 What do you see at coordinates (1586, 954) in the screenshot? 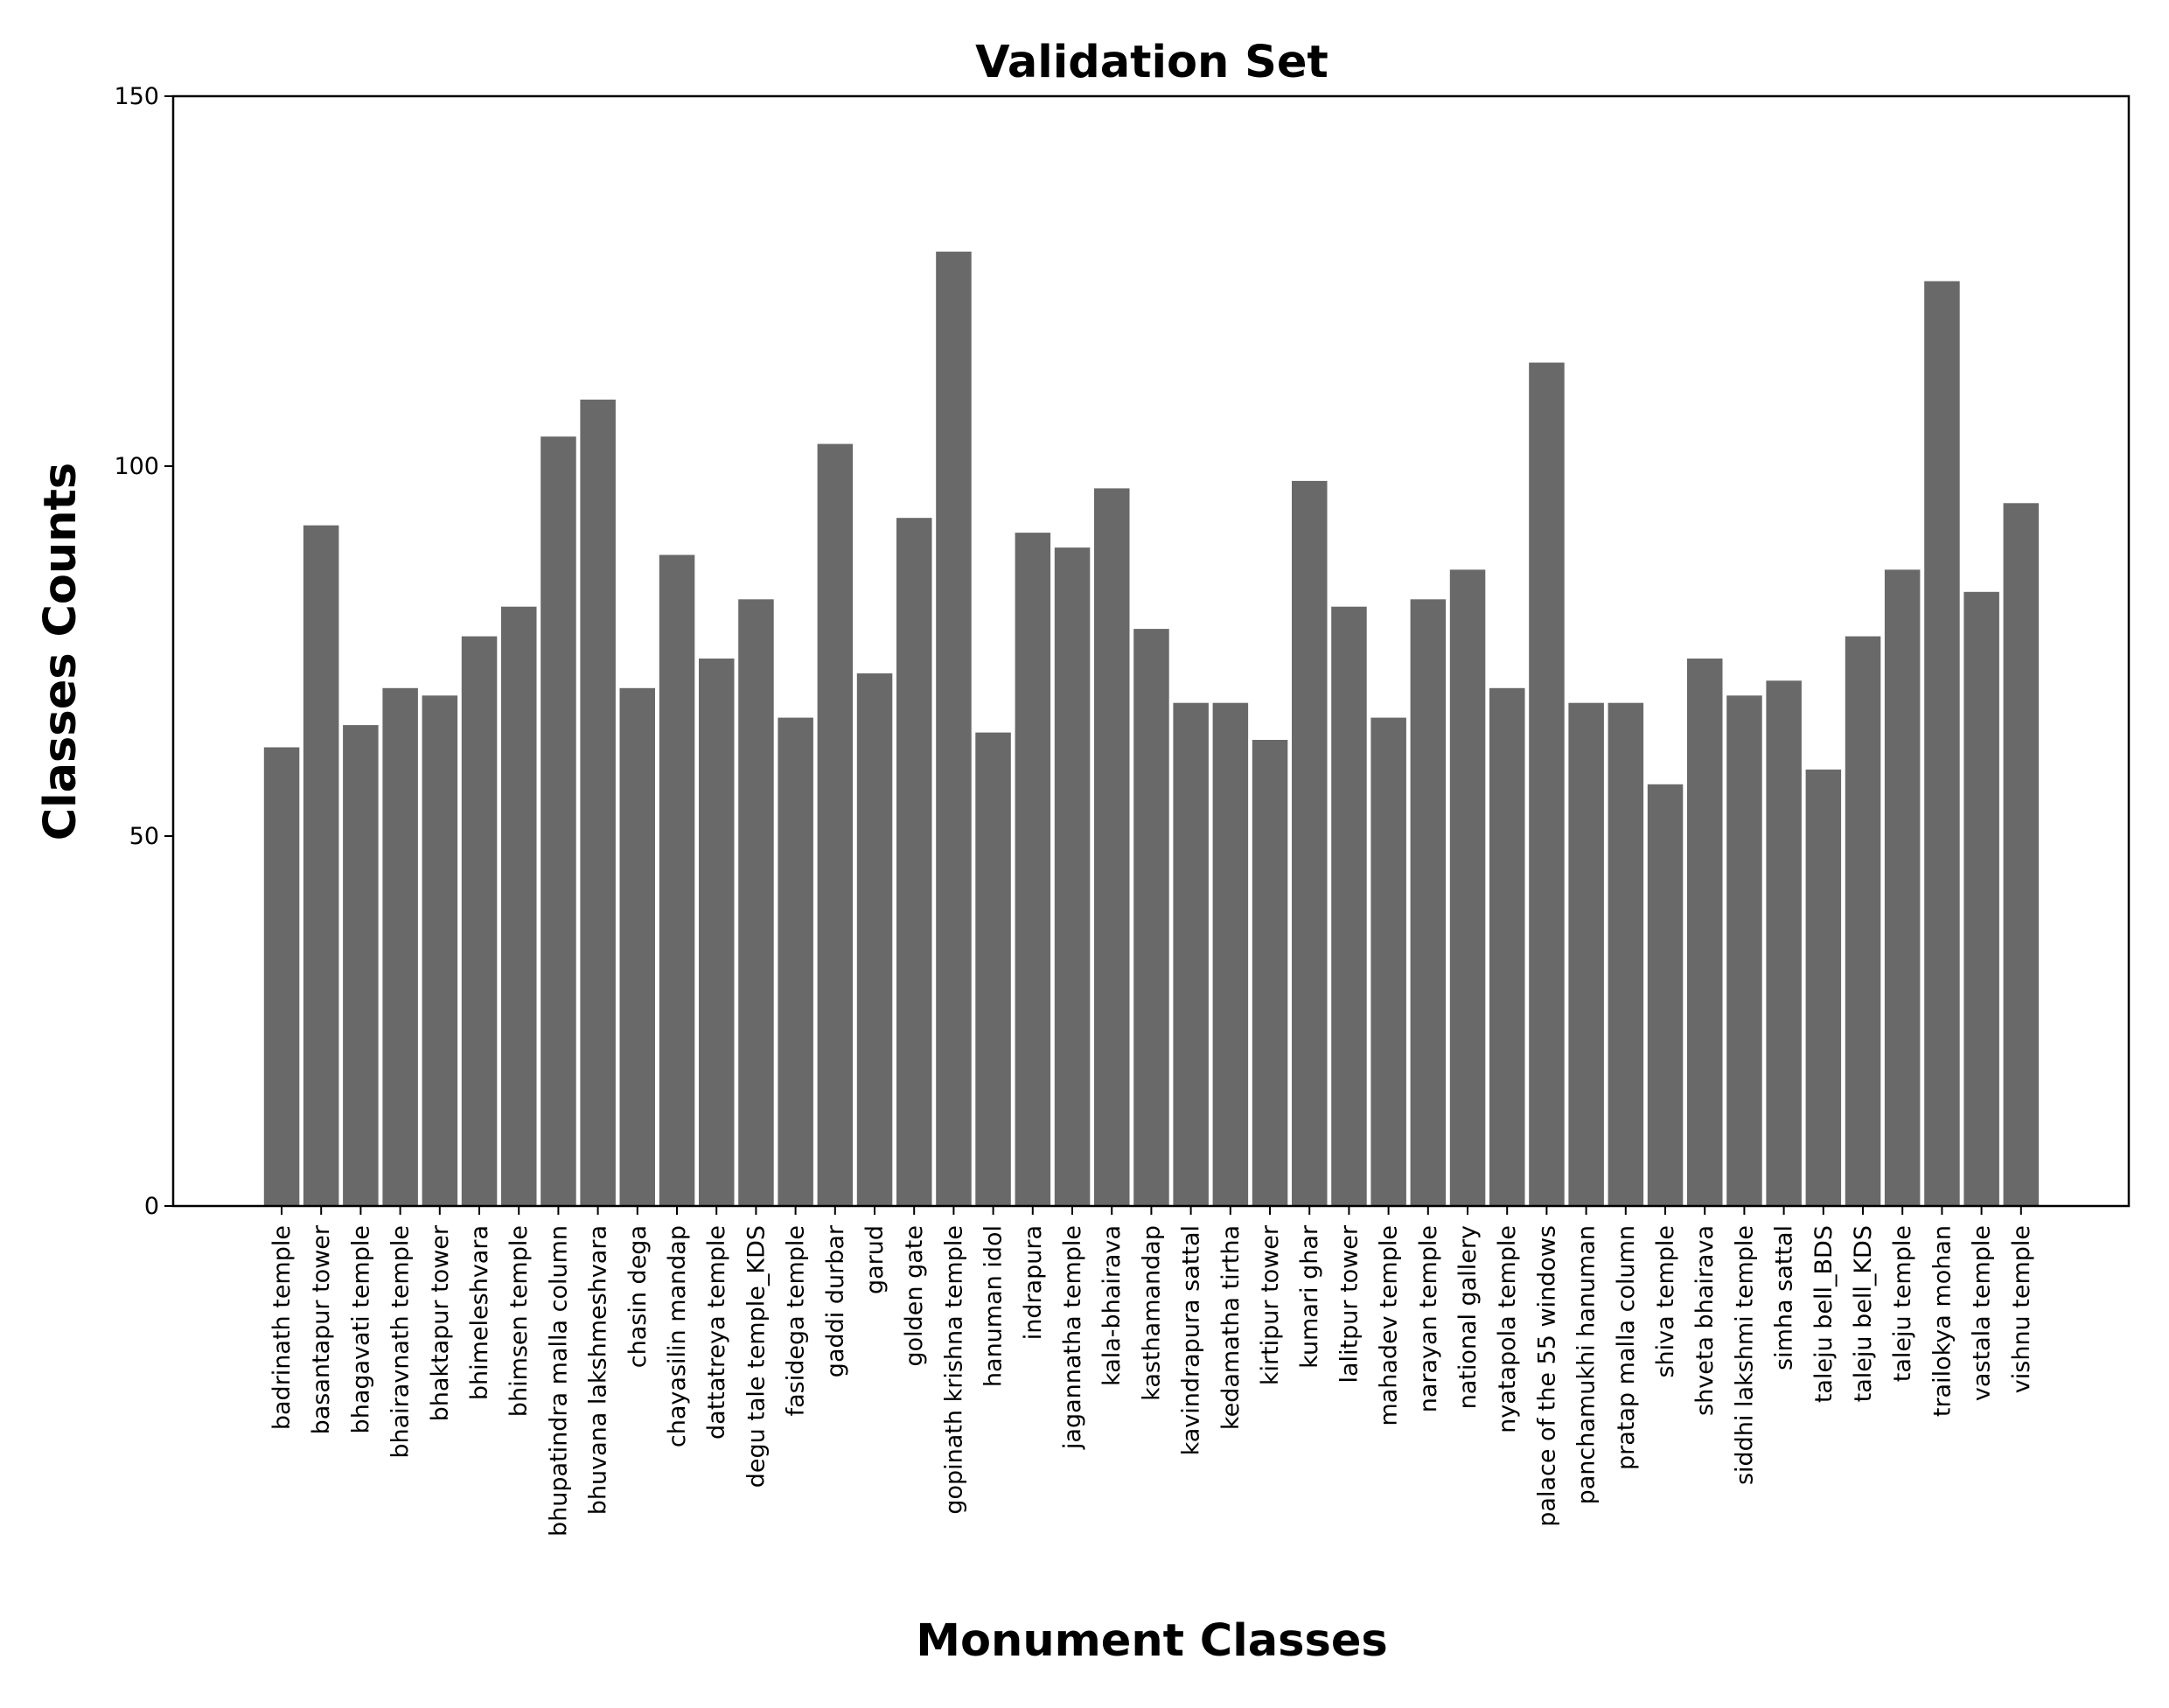
I see `bar-panchamukhi-hanuman` at bounding box center [1586, 954].